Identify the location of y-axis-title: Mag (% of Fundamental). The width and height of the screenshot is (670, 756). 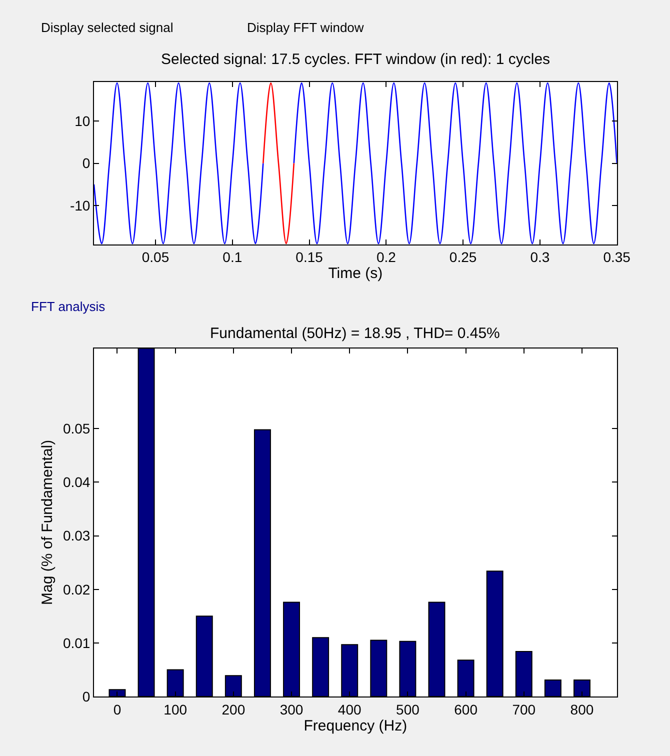
(47, 522).